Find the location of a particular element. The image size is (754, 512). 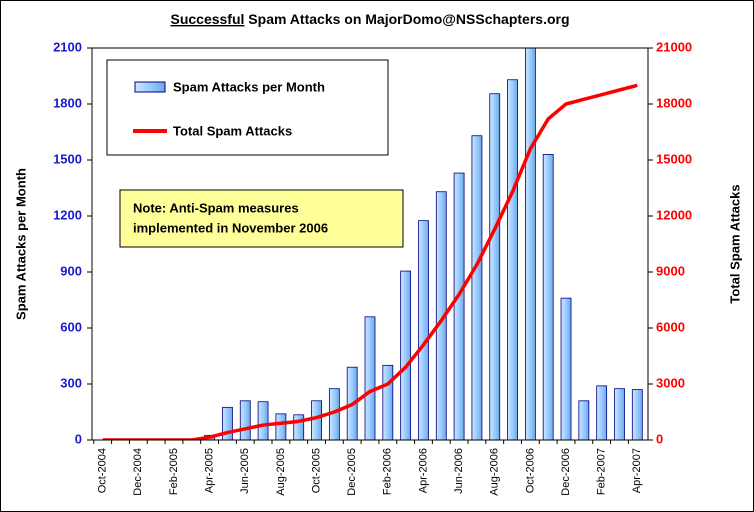

legend-label: Total Spam Attacks is located at coordinates (232, 130).